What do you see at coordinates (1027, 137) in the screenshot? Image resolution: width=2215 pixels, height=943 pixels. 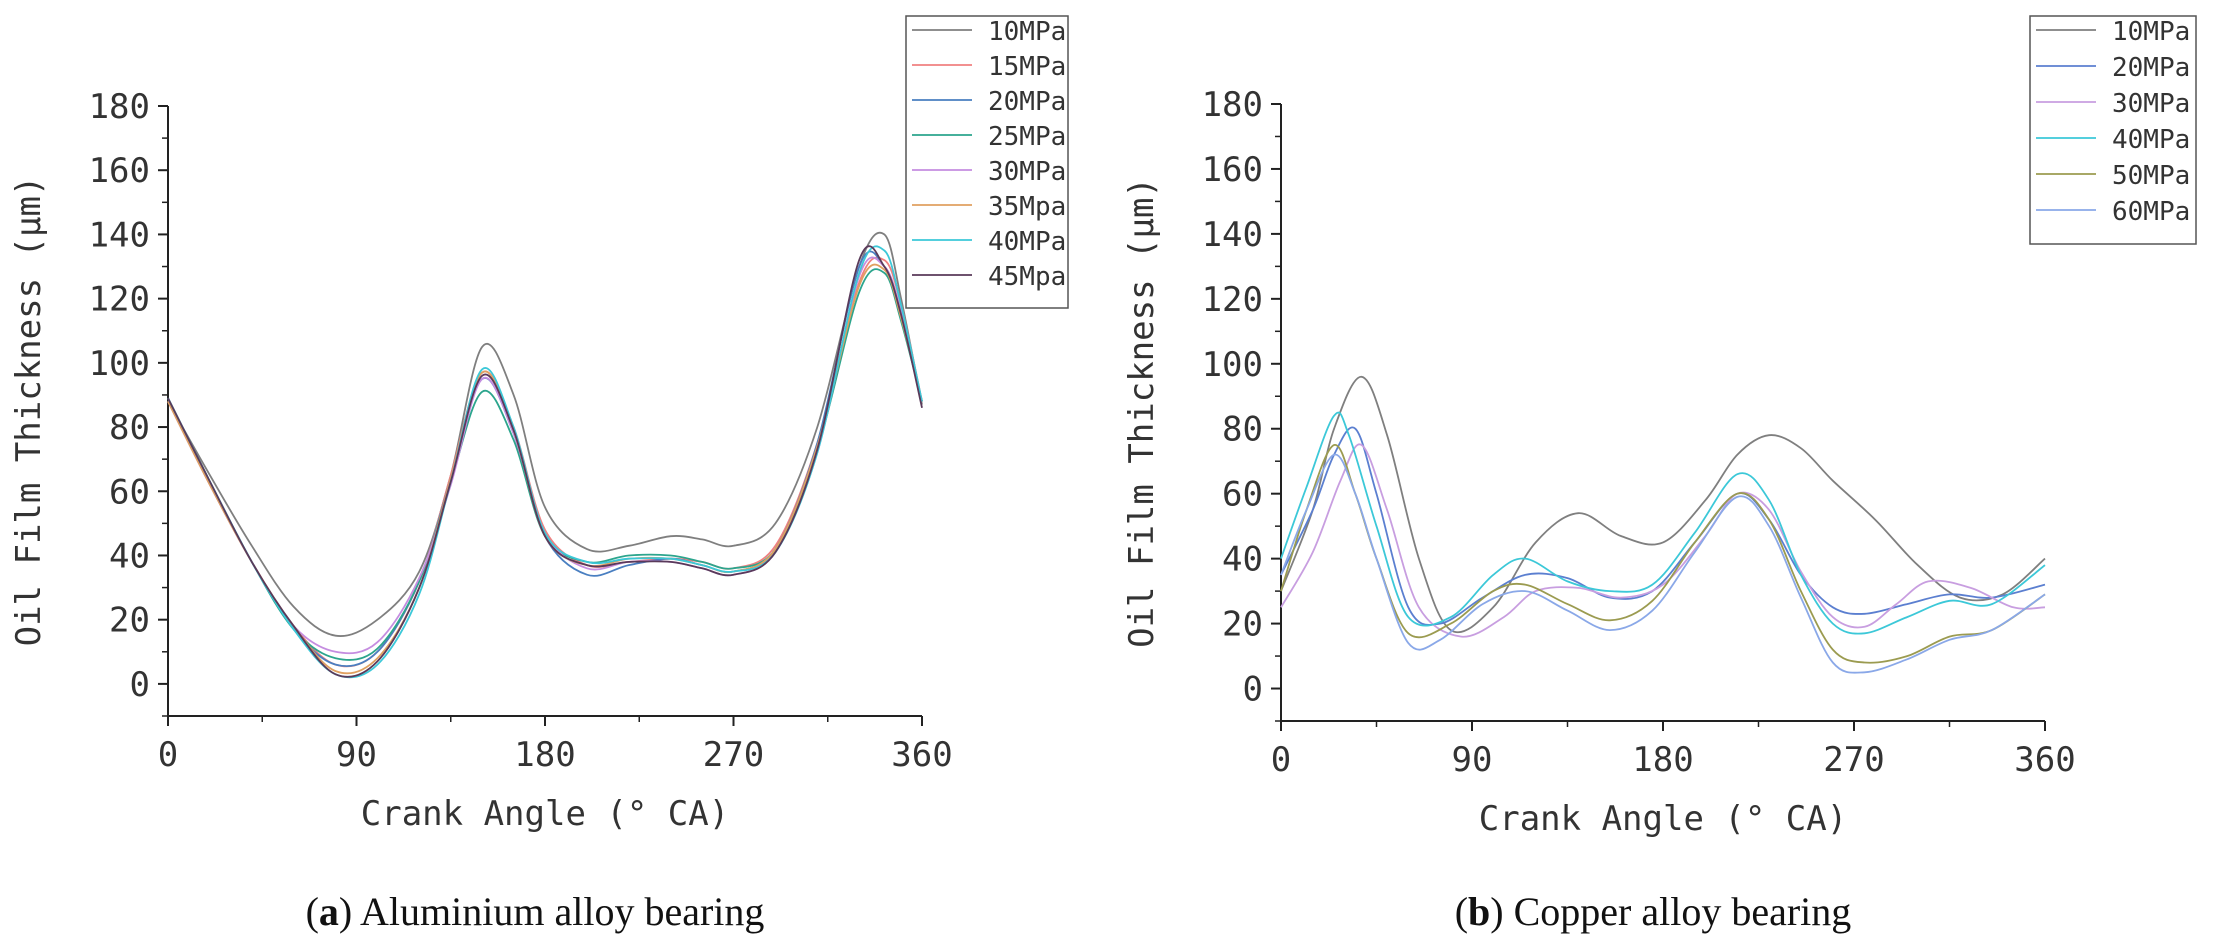 I see `legend-label: 25MPa` at bounding box center [1027, 137].